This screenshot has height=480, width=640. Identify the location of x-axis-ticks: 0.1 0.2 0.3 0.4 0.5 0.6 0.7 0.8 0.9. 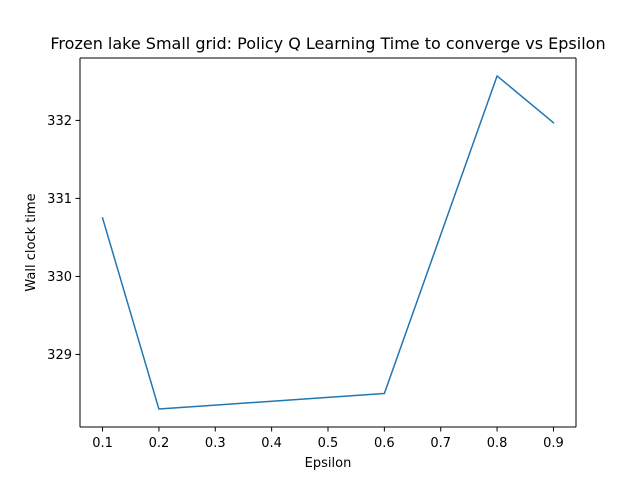
(328, 439).